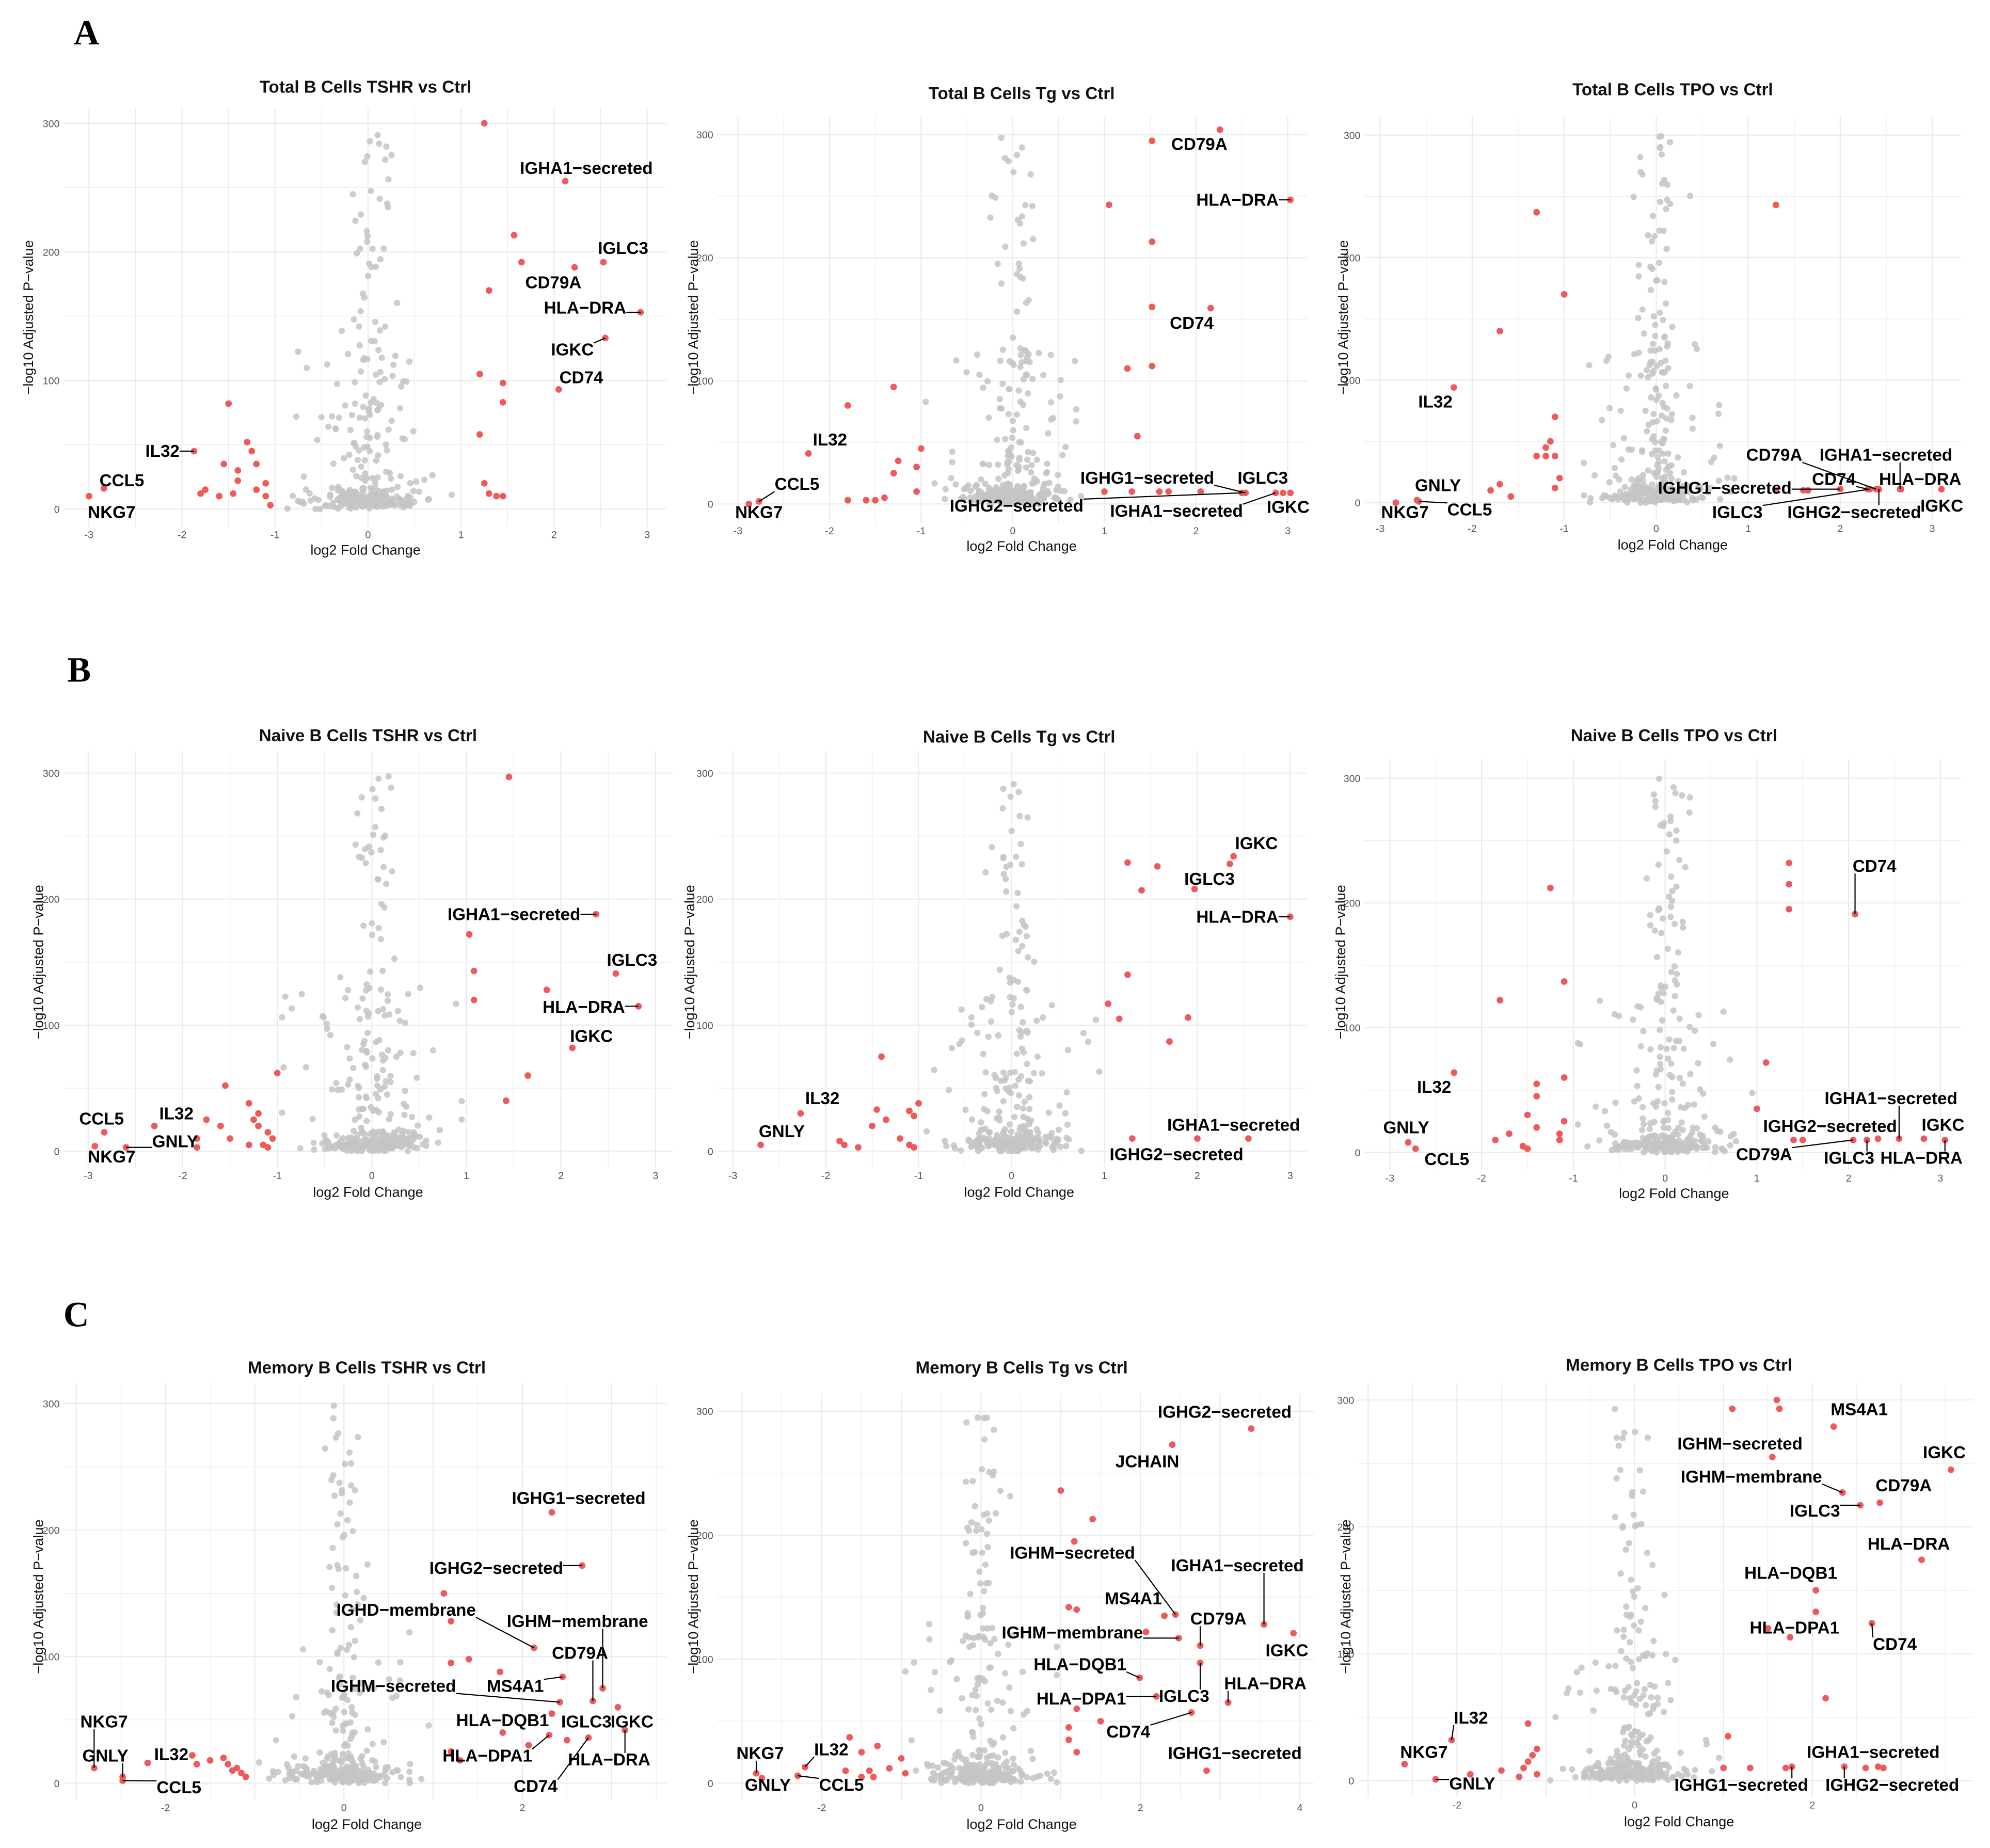 The width and height of the screenshot is (1990, 1848). Describe the element at coordinates (1265, 1684) in the screenshot. I see `gene-label: HLA−DRA` at that location.